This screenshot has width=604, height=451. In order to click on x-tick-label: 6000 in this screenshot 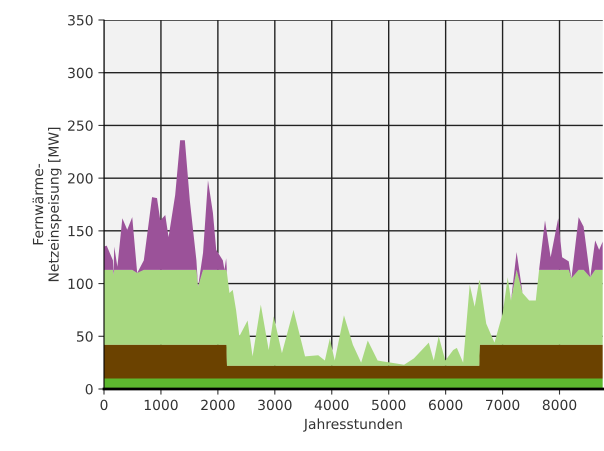, I will do `click(445, 405)`.